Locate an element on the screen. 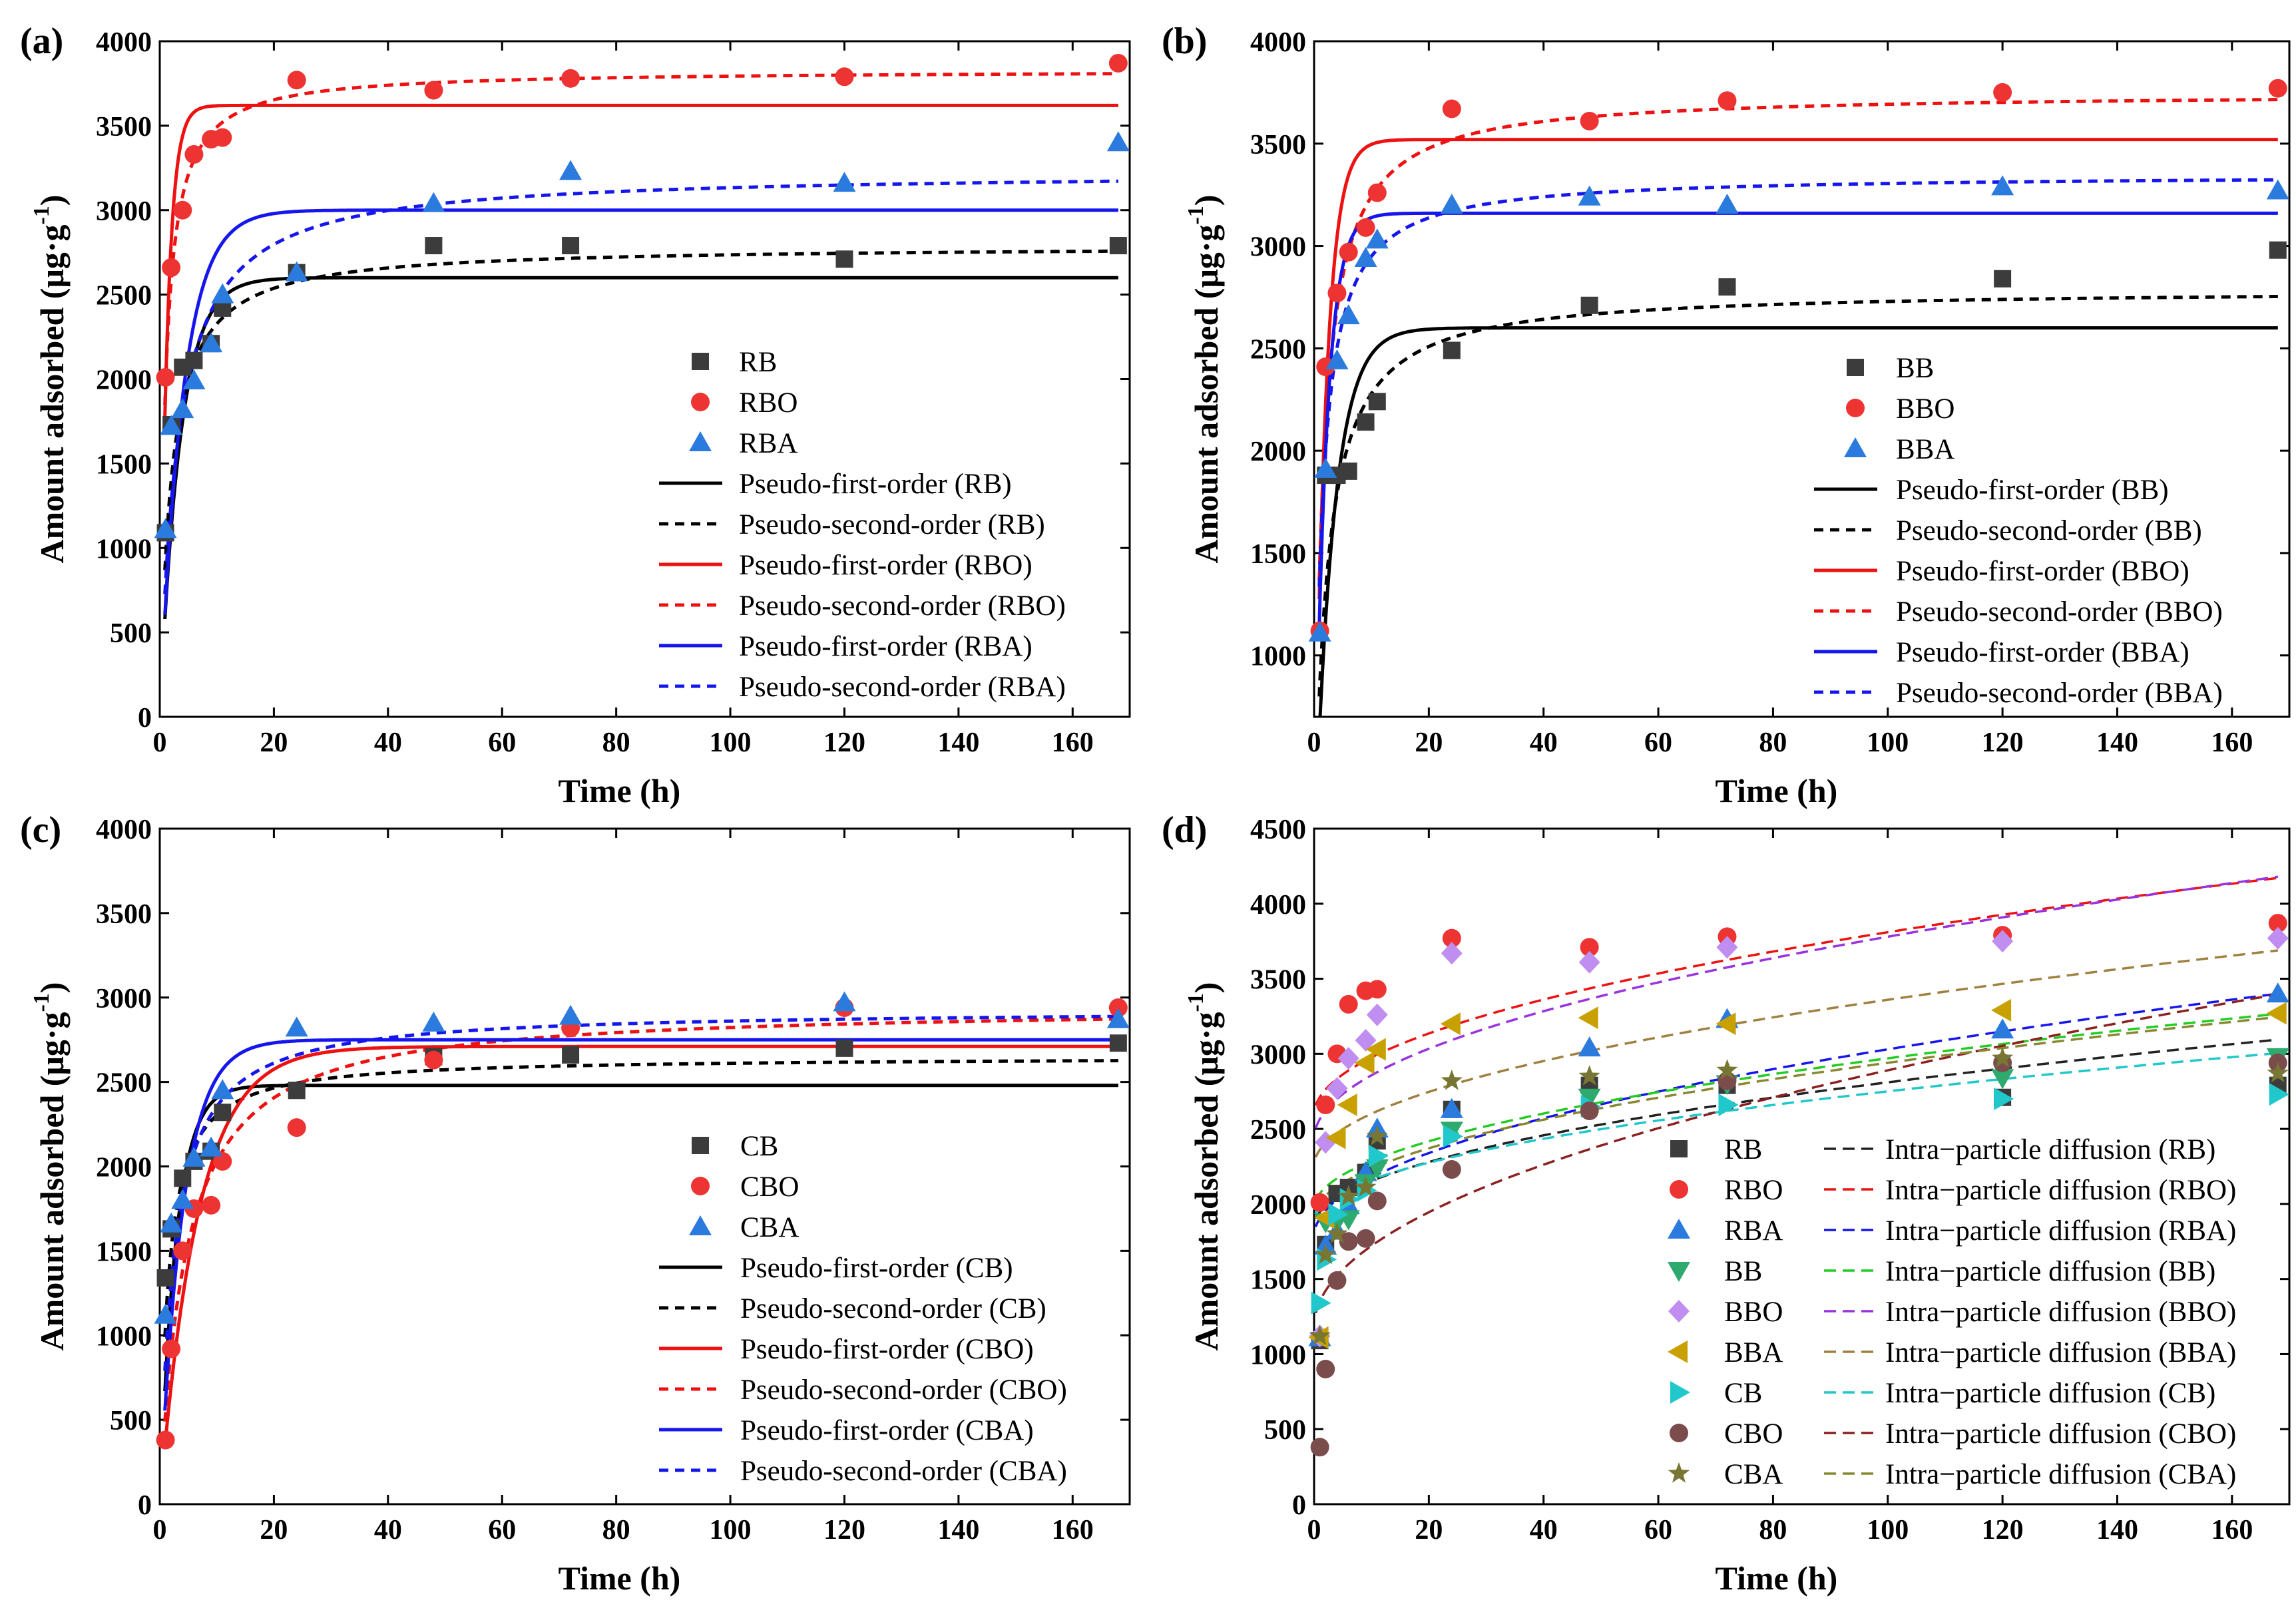 The height and width of the screenshot is (1624, 2296). panel-a-y-tick-label: 1500 is located at coordinates (124, 465).